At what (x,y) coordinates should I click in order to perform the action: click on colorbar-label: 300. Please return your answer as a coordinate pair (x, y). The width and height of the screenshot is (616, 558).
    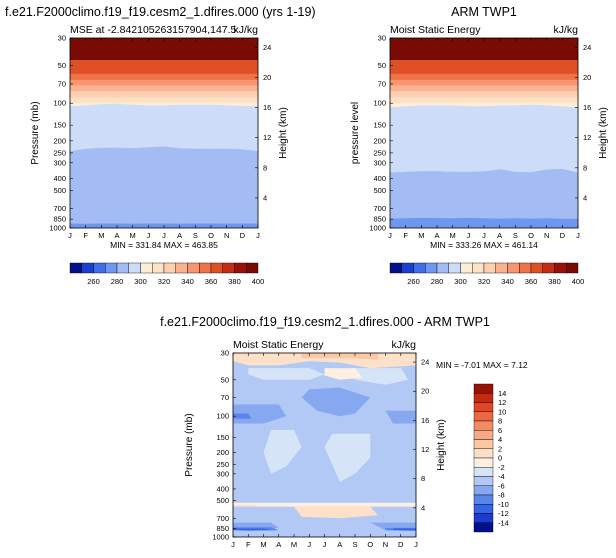
    Looking at the image, I should click on (460, 281).